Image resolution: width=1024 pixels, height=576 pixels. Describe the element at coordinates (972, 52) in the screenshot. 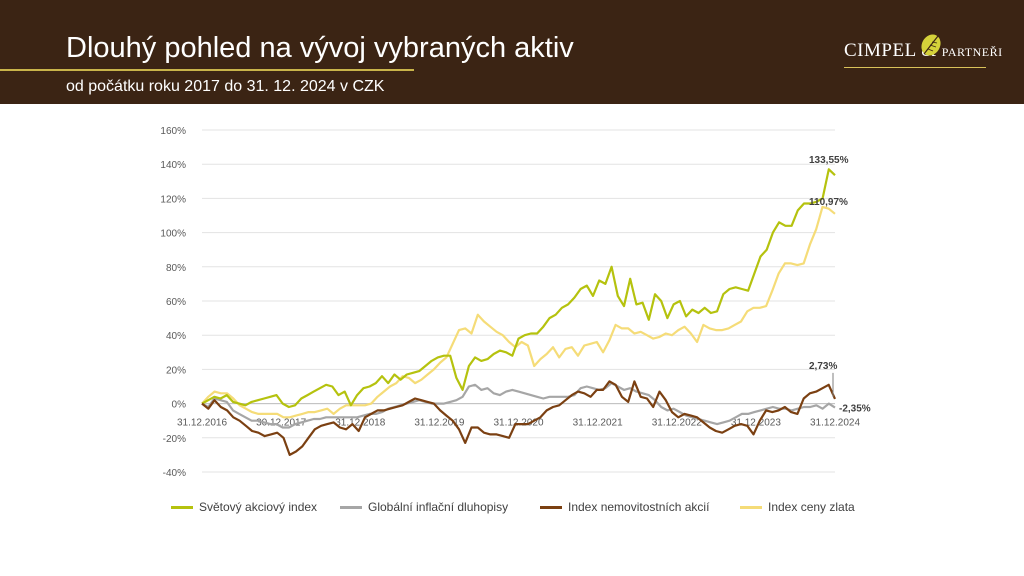

I see `logo-partners-text: PARTNEŘI` at that location.